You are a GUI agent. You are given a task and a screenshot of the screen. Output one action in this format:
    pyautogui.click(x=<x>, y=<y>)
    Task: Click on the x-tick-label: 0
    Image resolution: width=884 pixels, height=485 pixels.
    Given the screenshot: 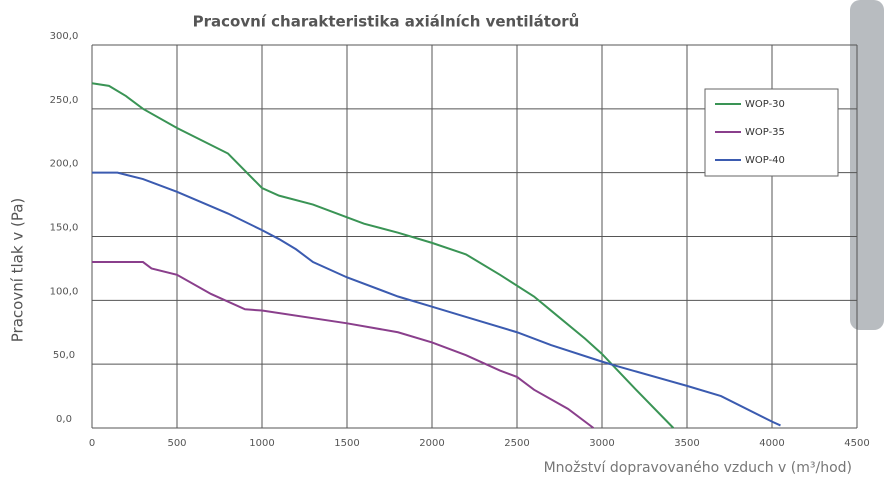 What is the action you would take?
    pyautogui.click(x=92, y=443)
    